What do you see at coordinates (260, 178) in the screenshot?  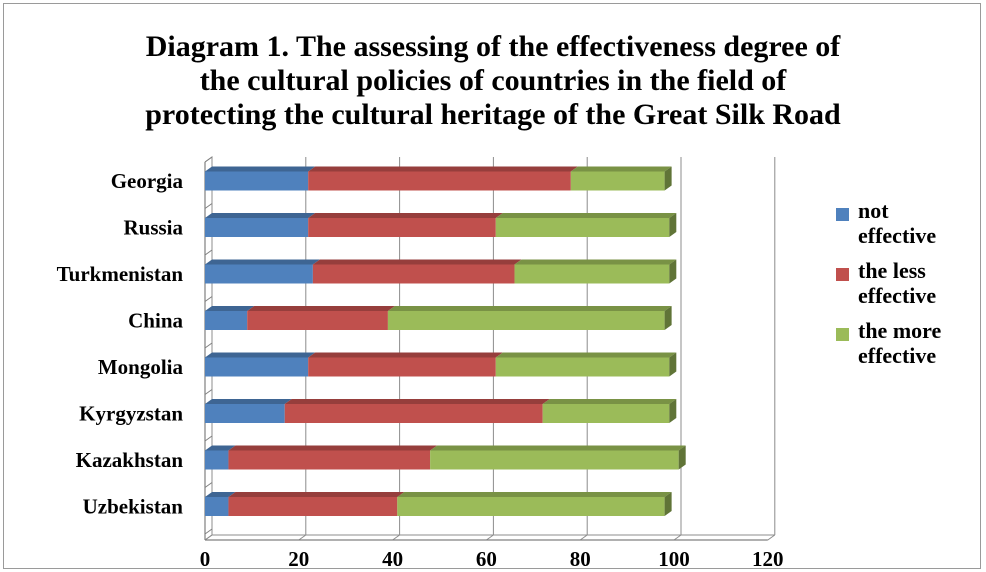 I see `bar-georgia-not-effective` at bounding box center [260, 178].